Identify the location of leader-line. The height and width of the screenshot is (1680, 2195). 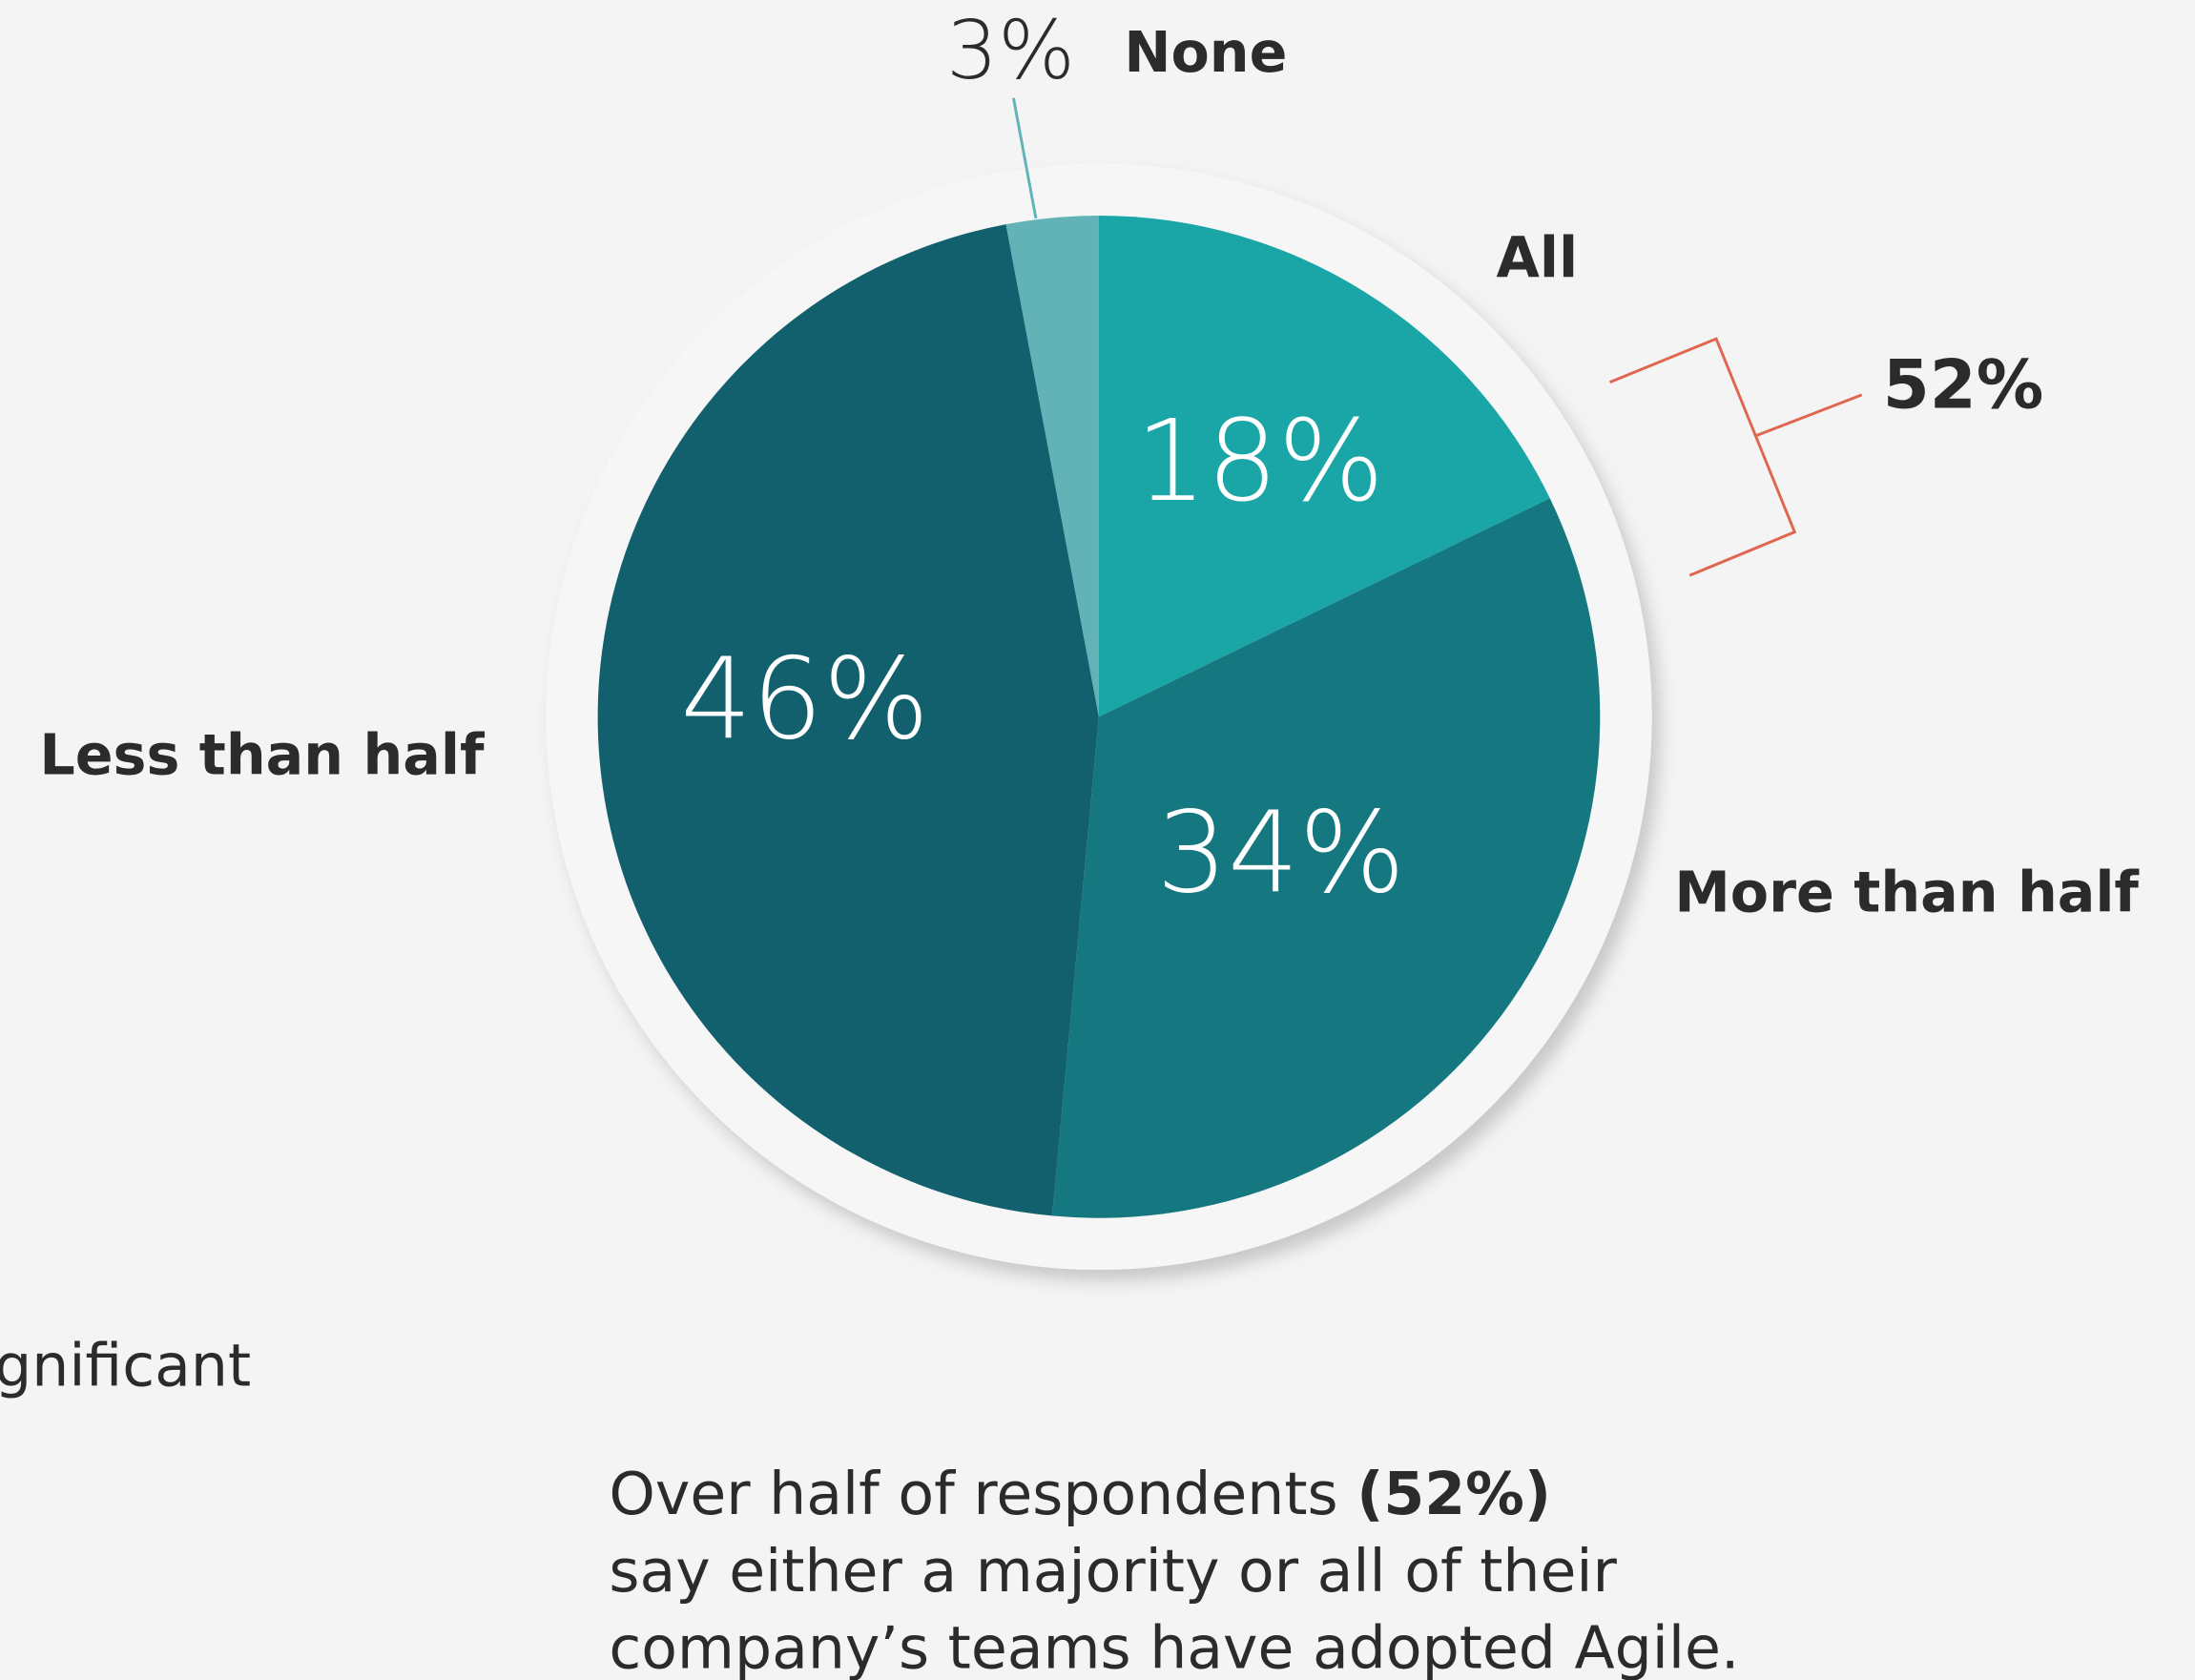
(1025, 158).